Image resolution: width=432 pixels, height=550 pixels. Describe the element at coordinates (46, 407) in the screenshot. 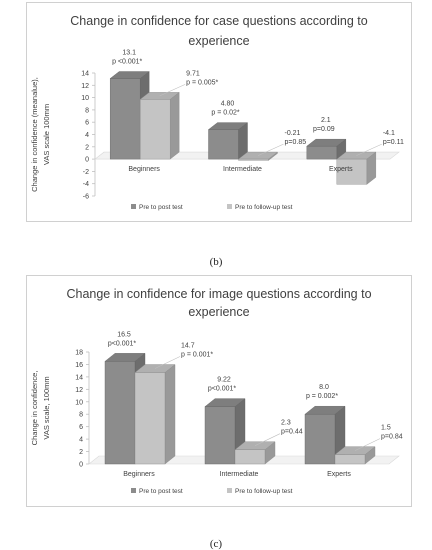

I see `y-axis-label-line: VAS scale, 100mm` at that location.